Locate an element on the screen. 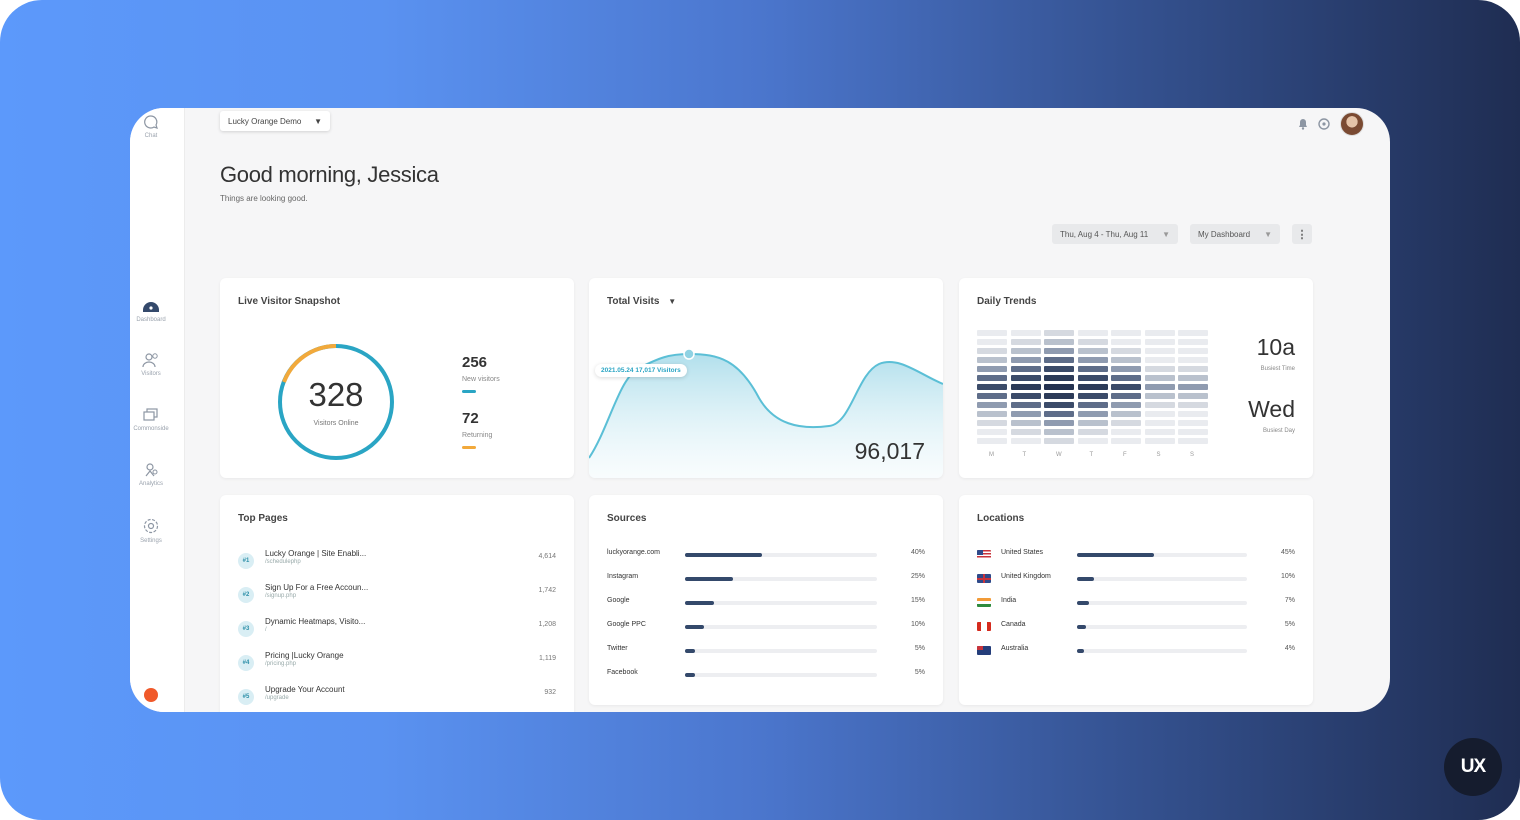 This screenshot has height=820, width=1520. sidebar-item-recordings: Commonside is located at coordinates (151, 419).